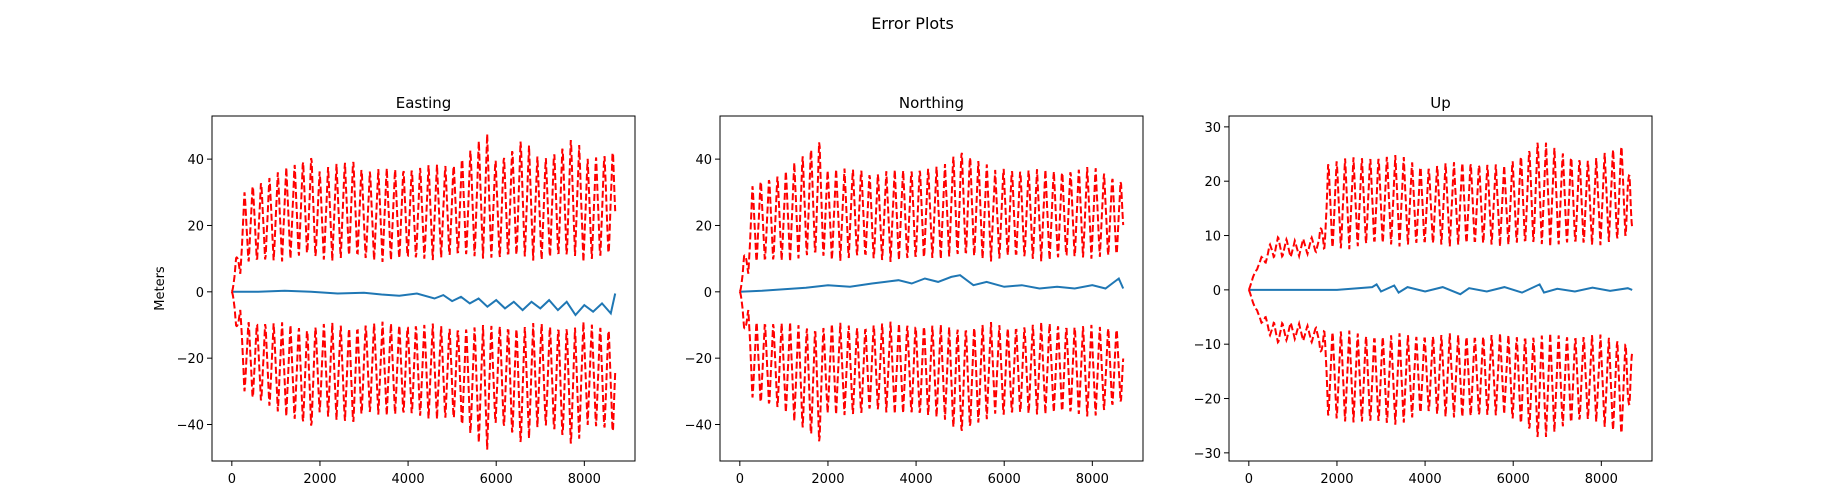  What do you see at coordinates (1207, 454) in the screenshot?
I see `y-tick-label: −30` at bounding box center [1207, 454].